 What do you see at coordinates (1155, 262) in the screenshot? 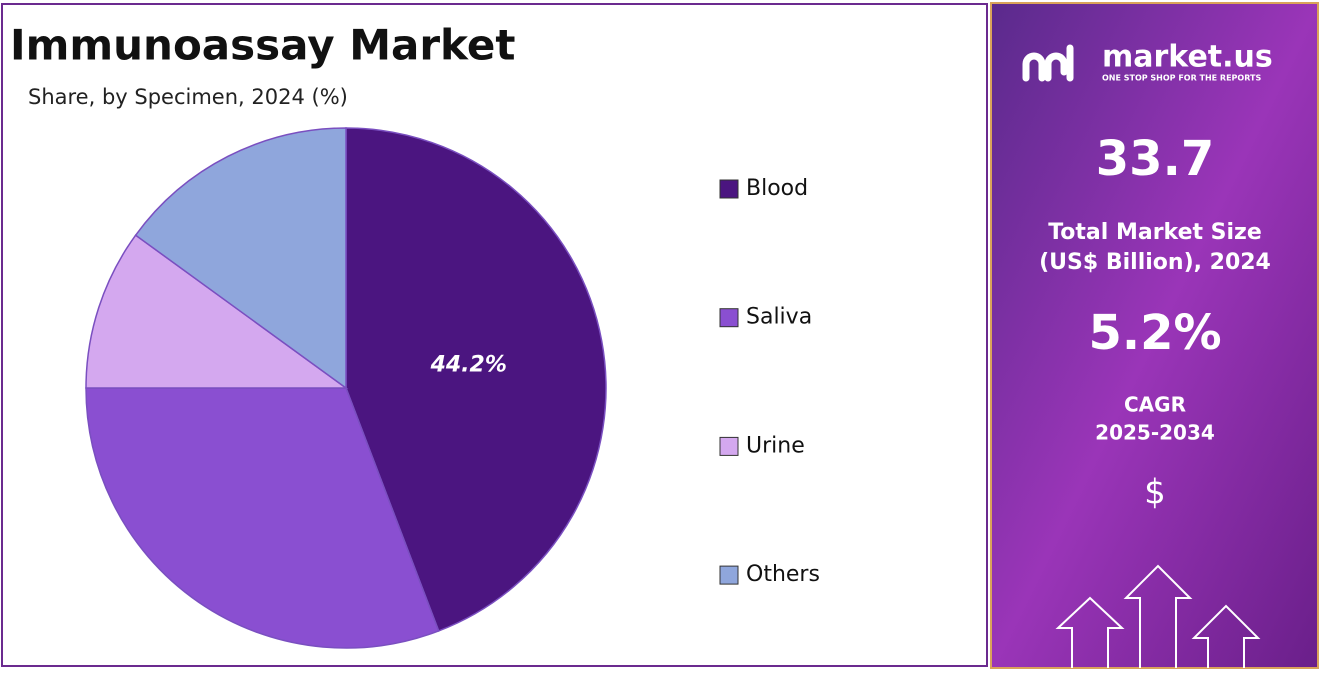
I see `market-size-label: (US$ Billion), 2024` at bounding box center [1155, 262].